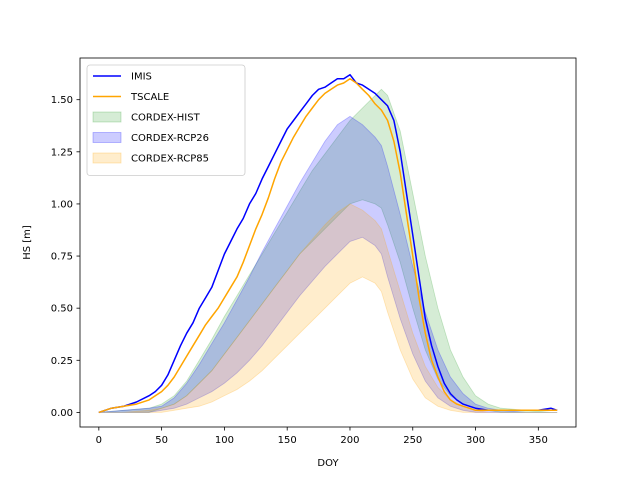 The width and height of the screenshot is (640, 480). Describe the element at coordinates (224, 440) in the screenshot. I see `x-tick-label: 100` at that location.